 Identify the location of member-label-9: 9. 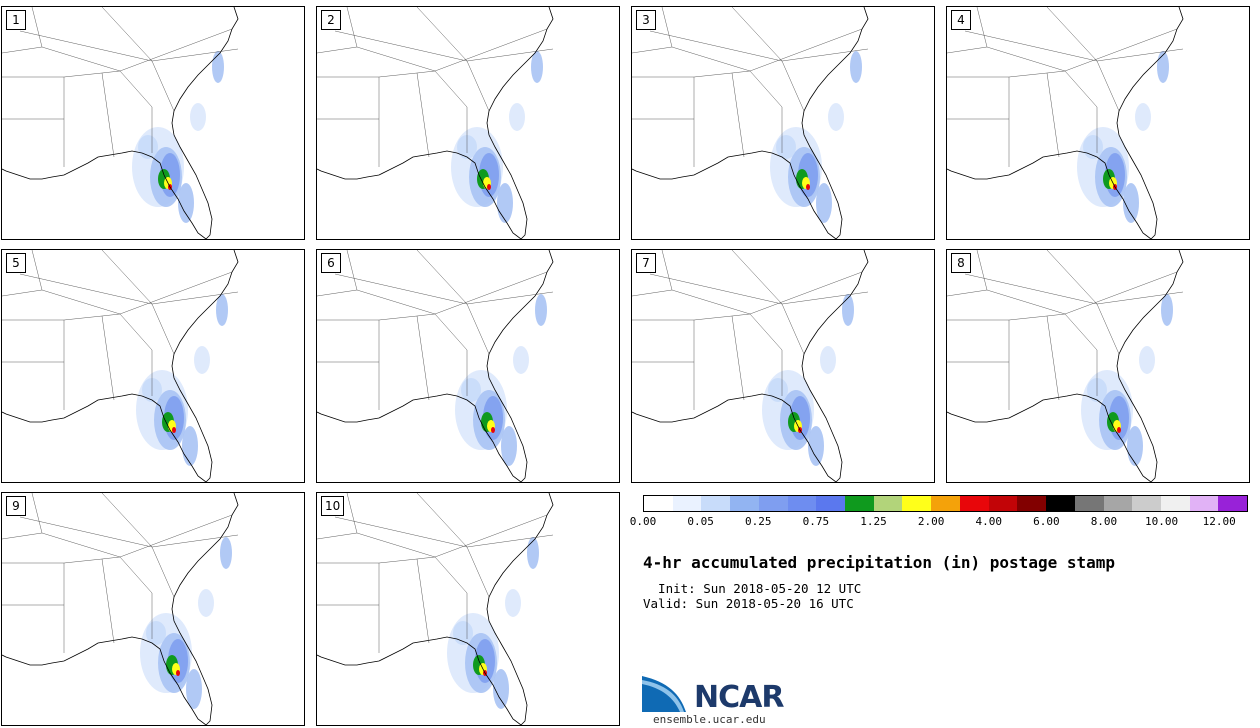
(16, 506).